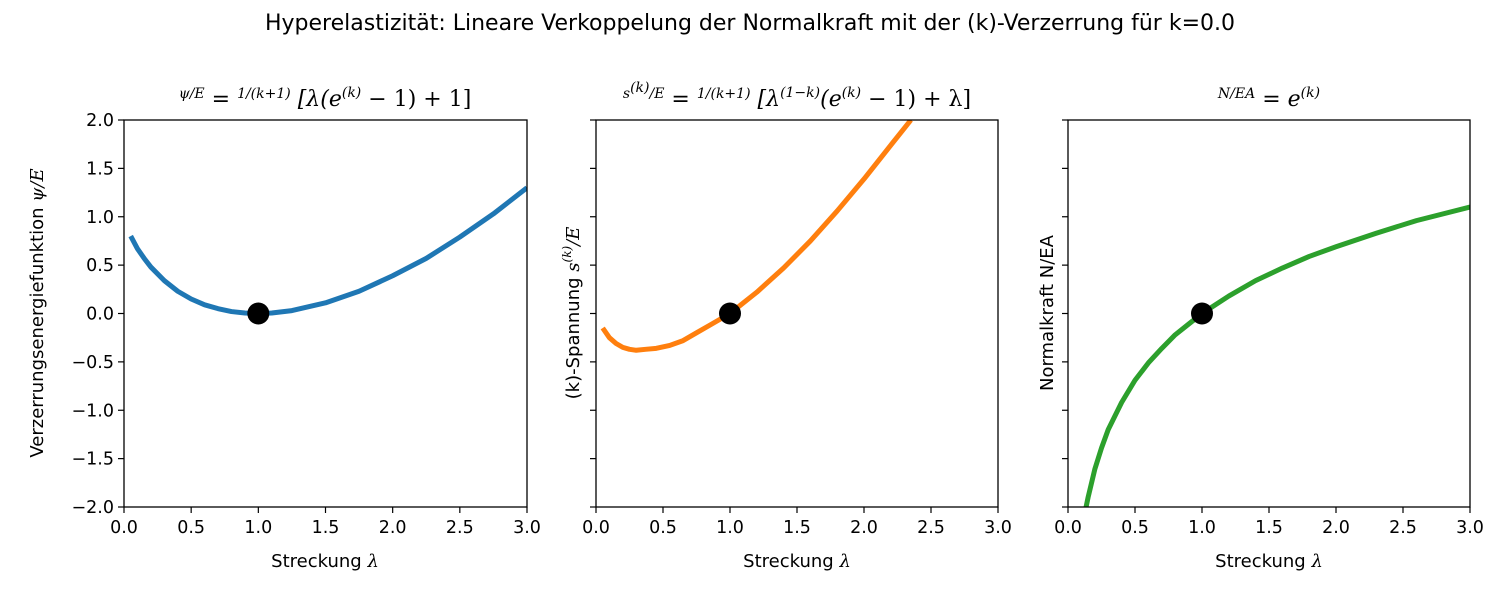  Describe the element at coordinates (1336, 528) in the screenshot. I see `panel-3-xtick-label: 2.0` at that location.